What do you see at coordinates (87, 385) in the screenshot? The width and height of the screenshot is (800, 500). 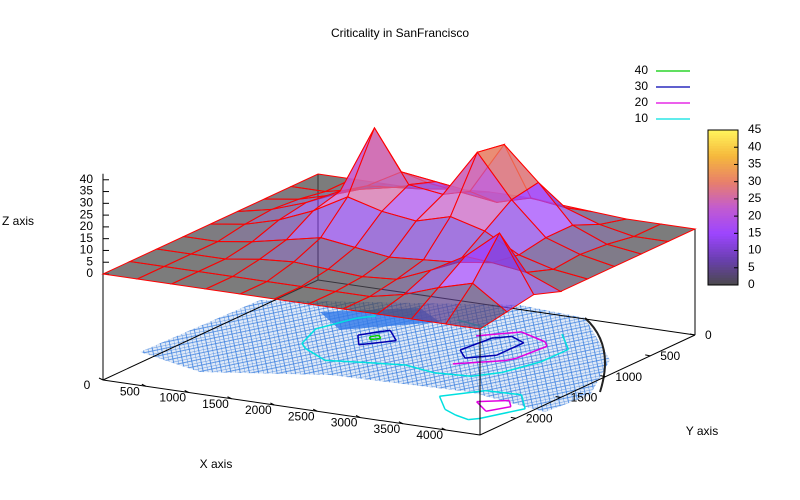 I see `x-tick-label: 0` at bounding box center [87, 385].